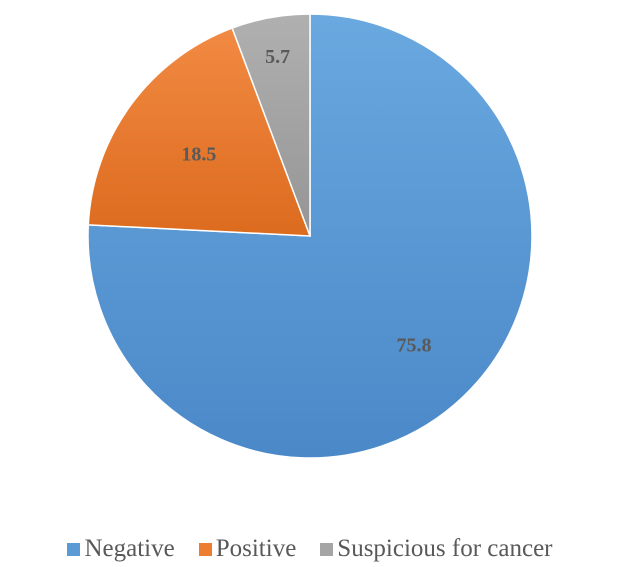 This screenshot has height=567, width=620. I want to click on legend-swatch-suspicious, so click(327, 549).